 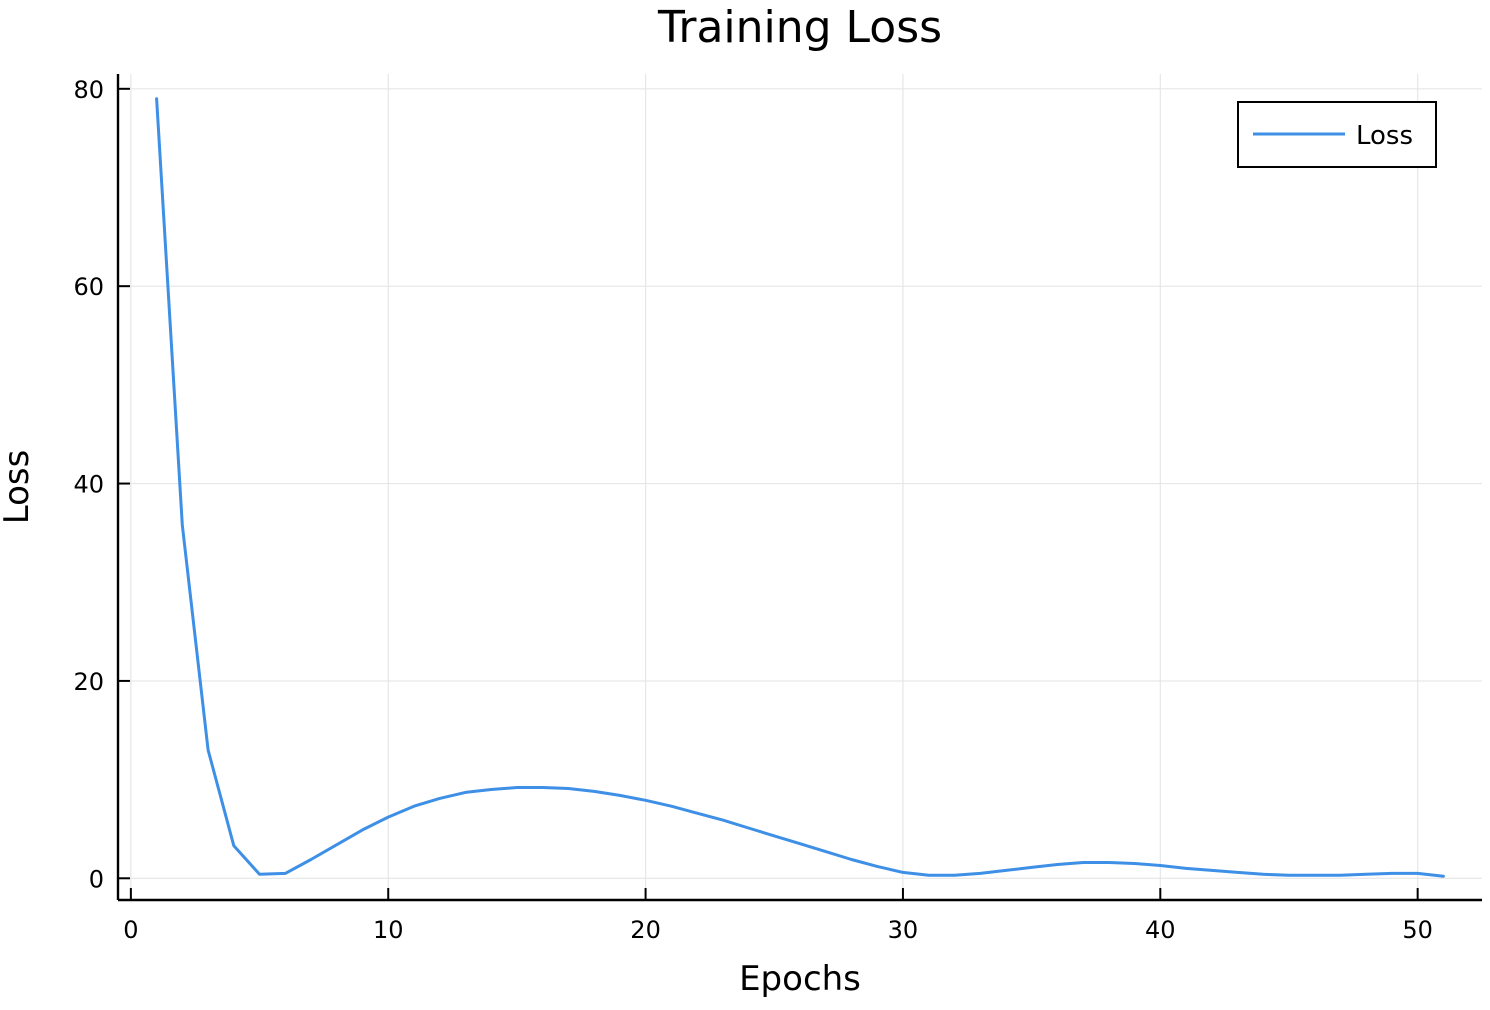 What do you see at coordinates (1384, 136) in the screenshot?
I see `legend-label-loss: Loss` at bounding box center [1384, 136].